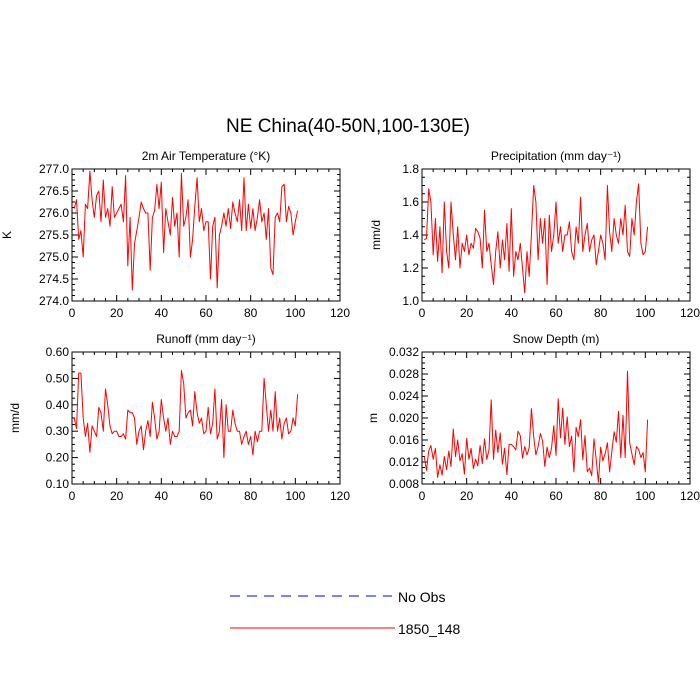 Image resolution: width=700 pixels, height=700 pixels. What do you see at coordinates (556, 339) in the screenshot?
I see `panel-title-snow-depth: Snow Depth (m)` at bounding box center [556, 339].